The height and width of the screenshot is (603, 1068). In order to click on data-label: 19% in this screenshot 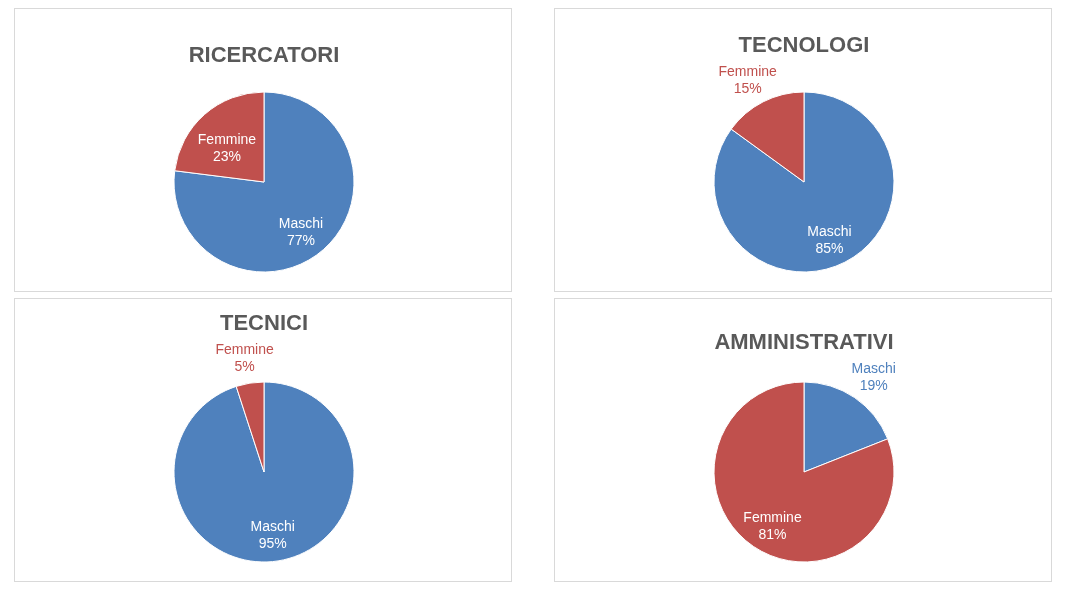, I will do `click(873, 385)`.